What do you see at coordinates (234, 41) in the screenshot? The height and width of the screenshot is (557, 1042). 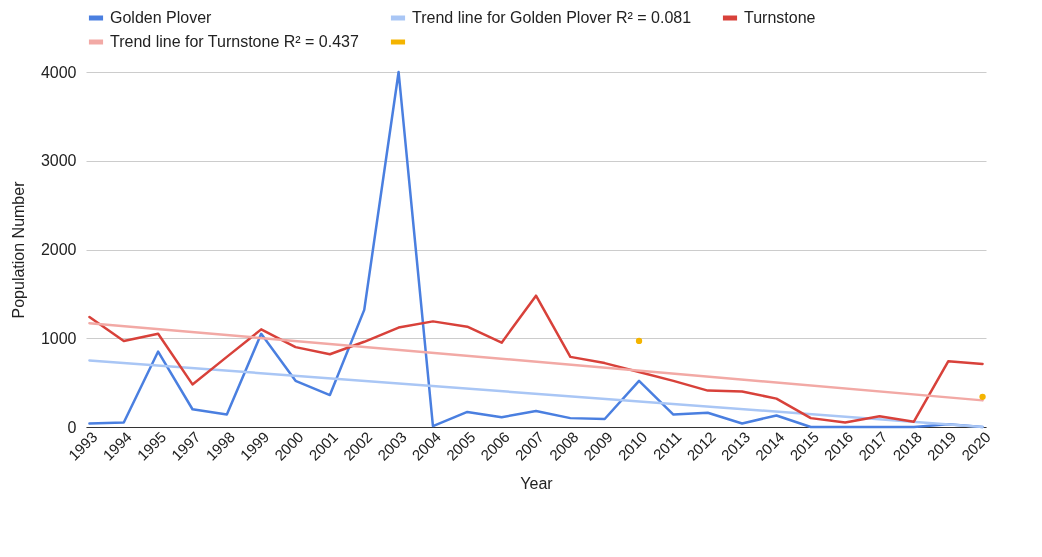 I see `legend-label: Trend line for Turnstone R² = 0.437` at bounding box center [234, 41].